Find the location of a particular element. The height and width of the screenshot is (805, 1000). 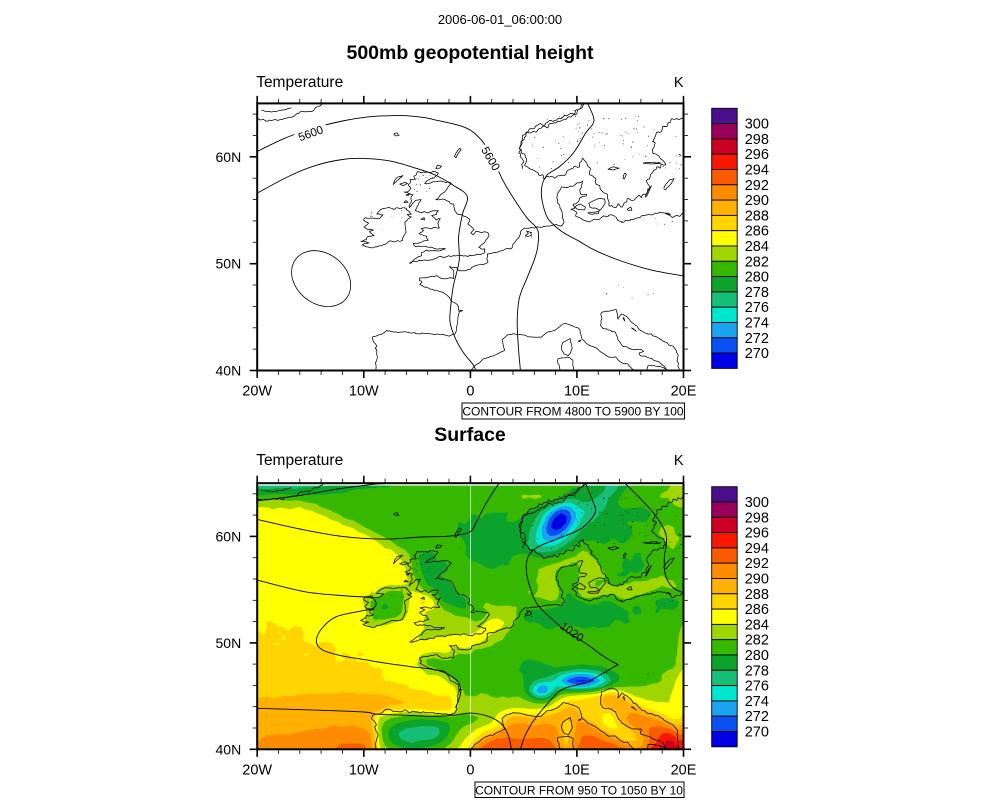

svg-text: CONTOUR FROM 950 TO 1050 BY 10 is located at coordinates (579, 791).